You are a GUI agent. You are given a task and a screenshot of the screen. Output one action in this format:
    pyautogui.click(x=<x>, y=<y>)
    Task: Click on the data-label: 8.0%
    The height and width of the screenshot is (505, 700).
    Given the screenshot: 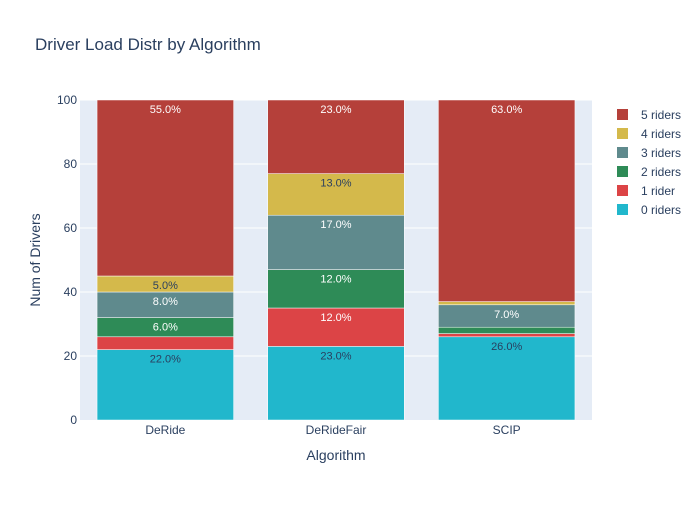 What is the action you would take?
    pyautogui.click(x=165, y=302)
    